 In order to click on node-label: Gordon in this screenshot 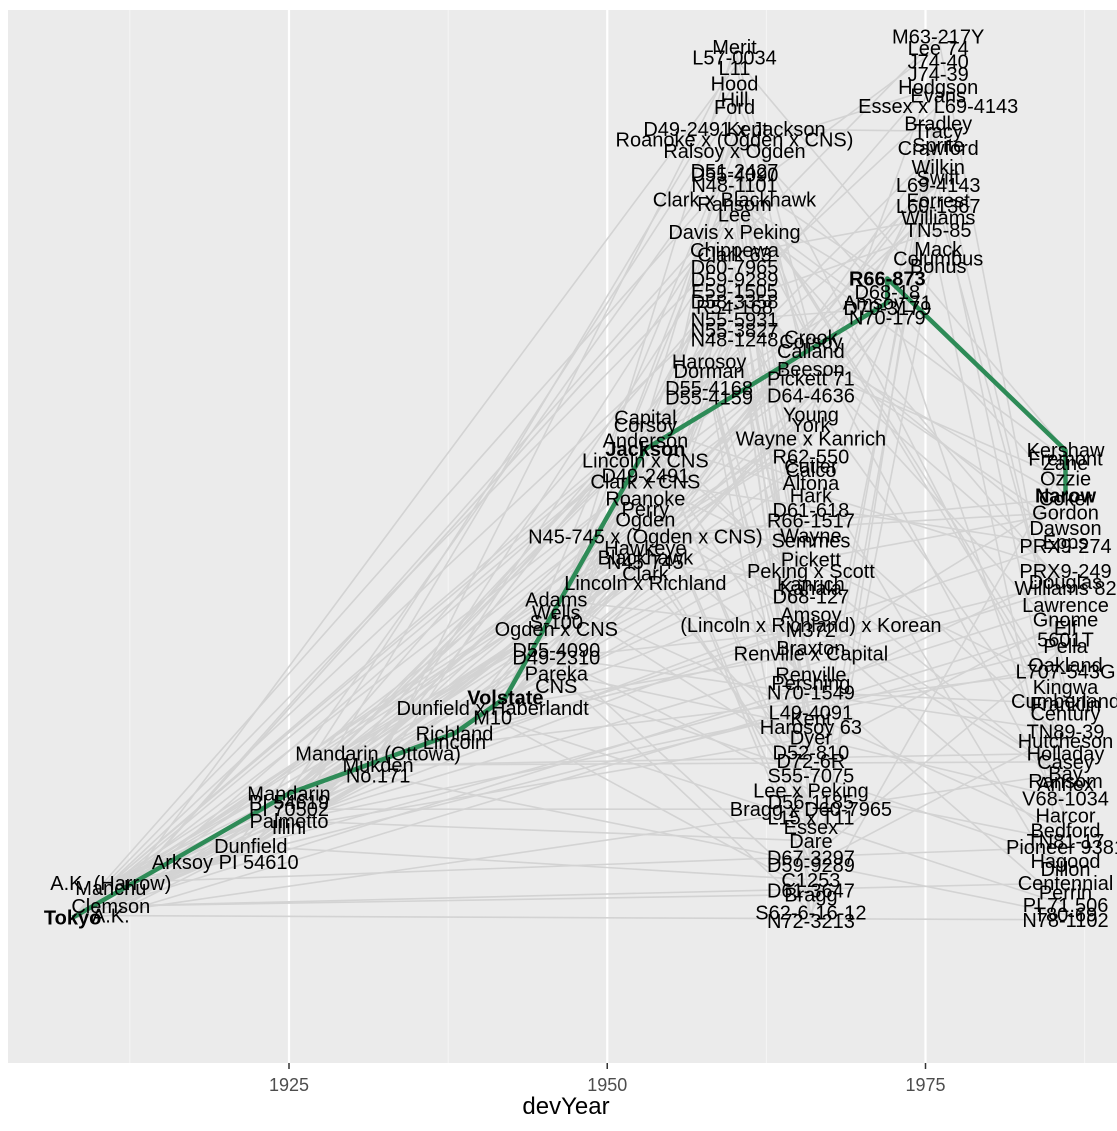, I will do `click(1065, 513)`.